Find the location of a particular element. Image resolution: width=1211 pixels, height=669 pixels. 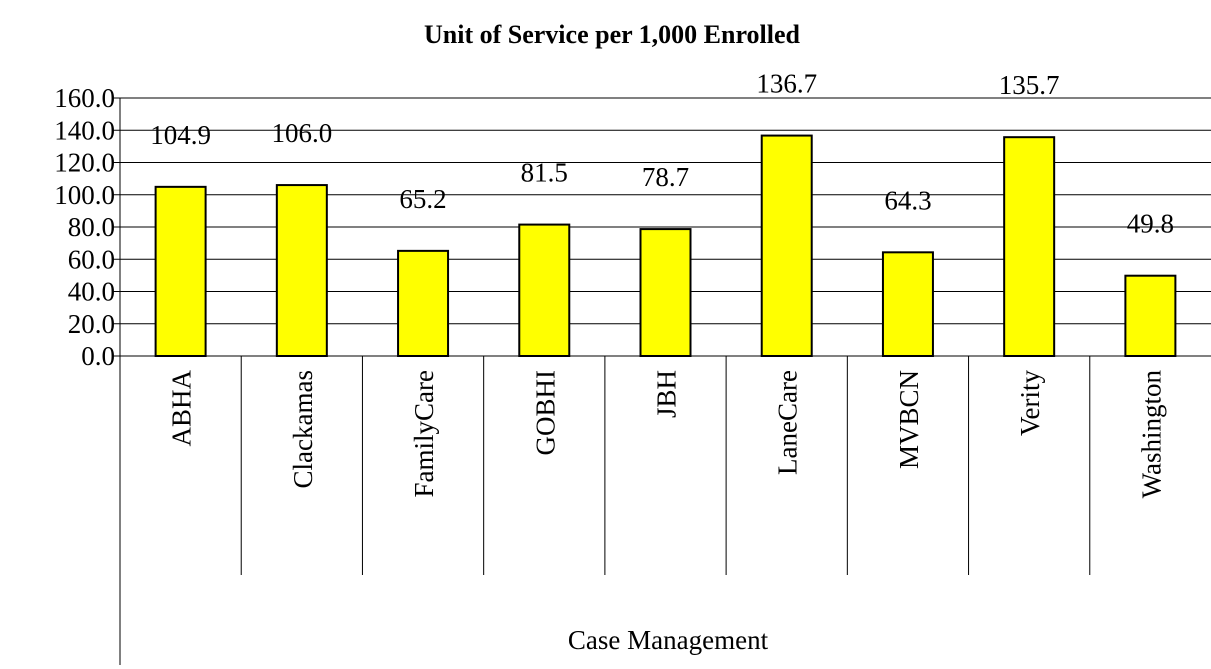

x-tick-label: FamilyCare is located at coordinates (424, 433).